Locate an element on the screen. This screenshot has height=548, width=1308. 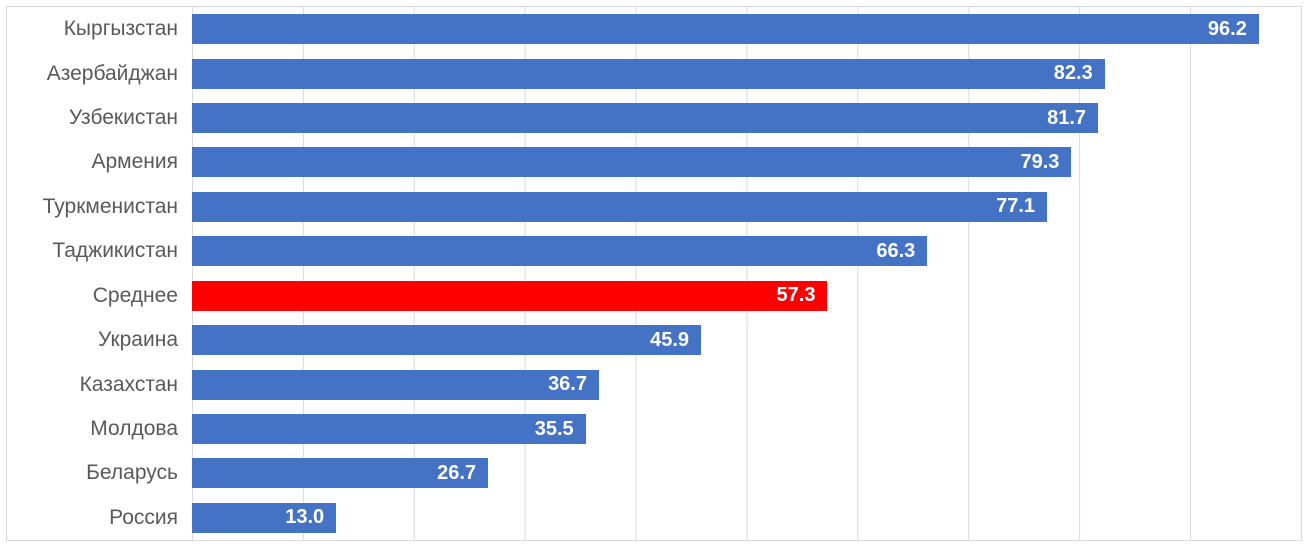
value-label: 26.7 is located at coordinates (457, 472).